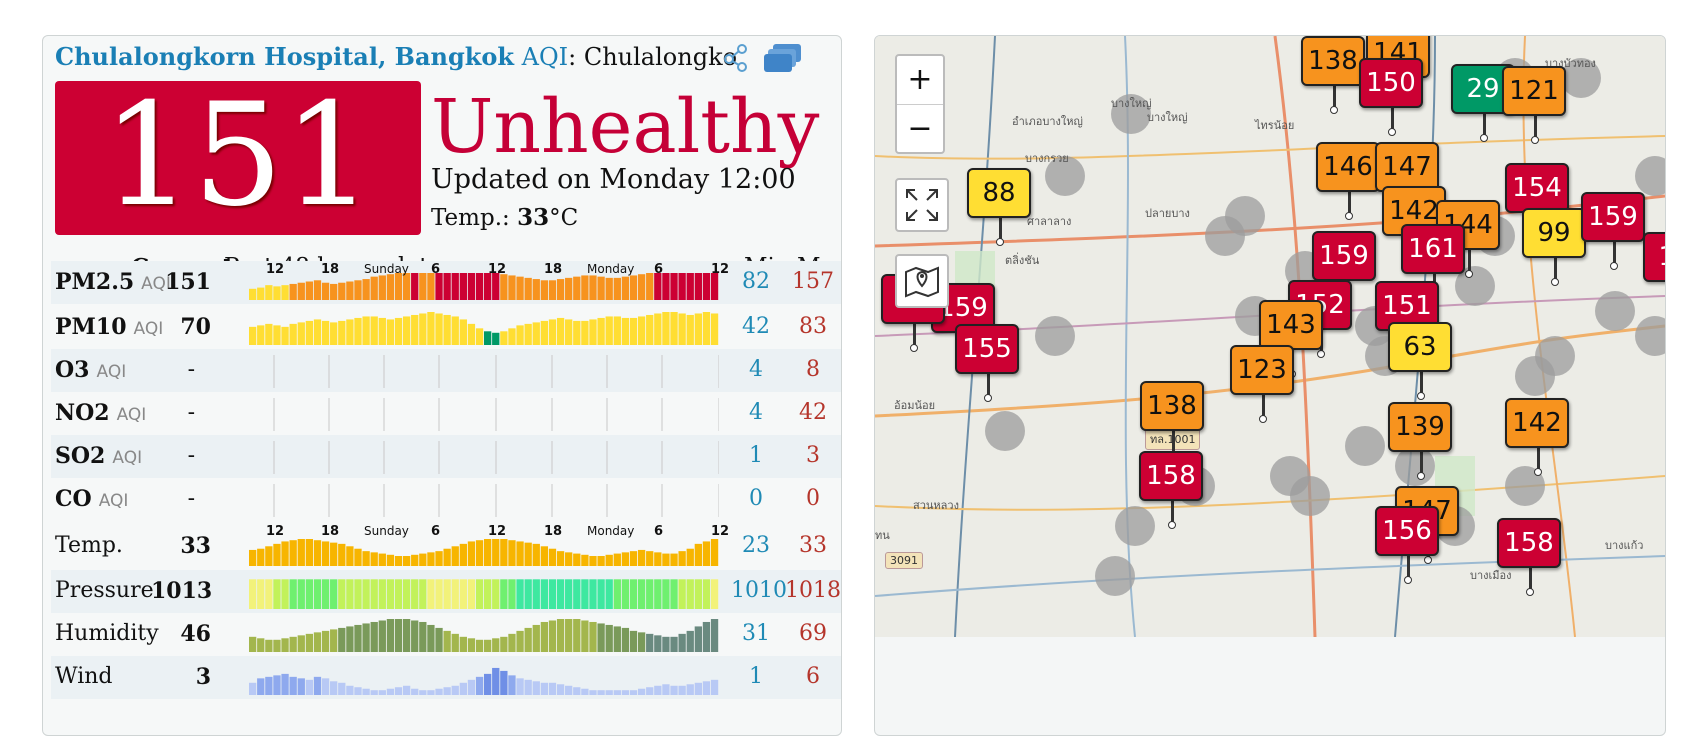 Image resolution: width=1688 pixels, height=736 pixels. Describe the element at coordinates (813, 633) in the screenshot. I see `row-max-value: 69` at that location.